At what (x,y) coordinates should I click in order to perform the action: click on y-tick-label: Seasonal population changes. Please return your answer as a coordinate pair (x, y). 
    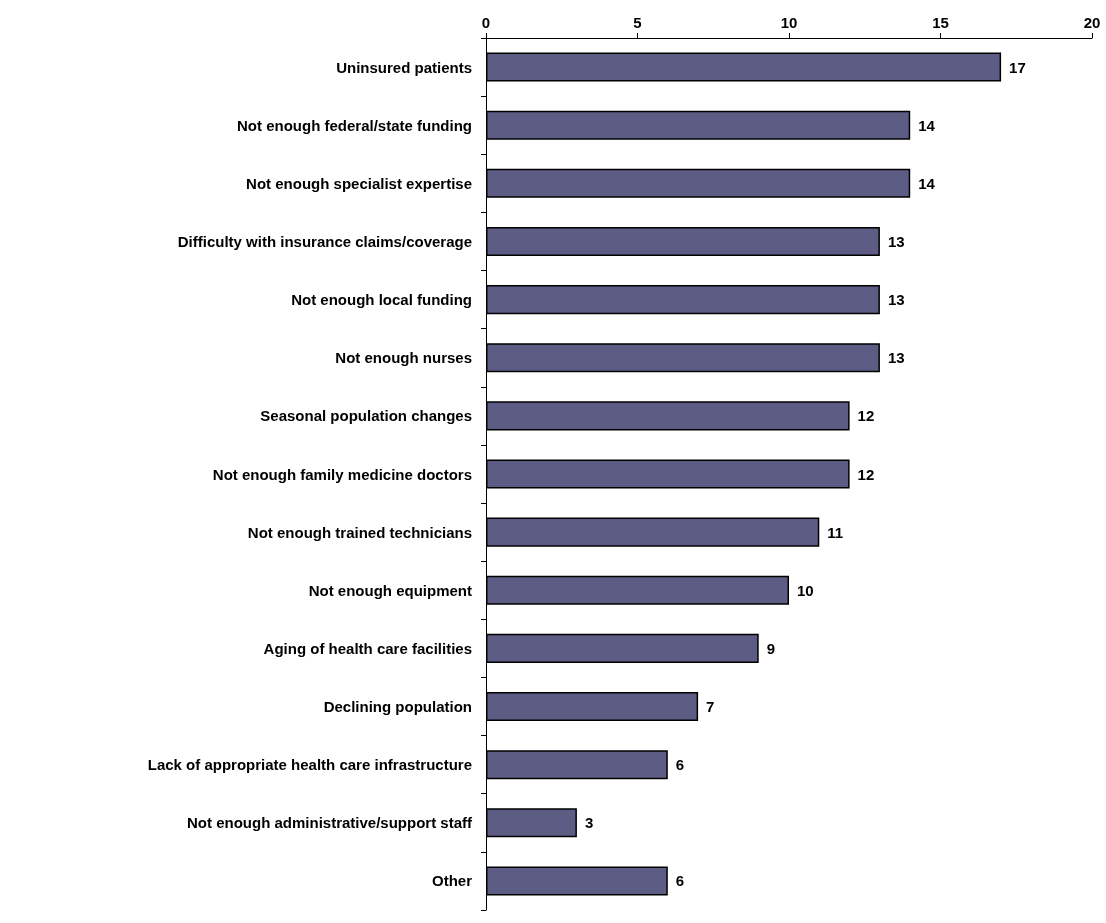
    Looking at the image, I should click on (366, 416).